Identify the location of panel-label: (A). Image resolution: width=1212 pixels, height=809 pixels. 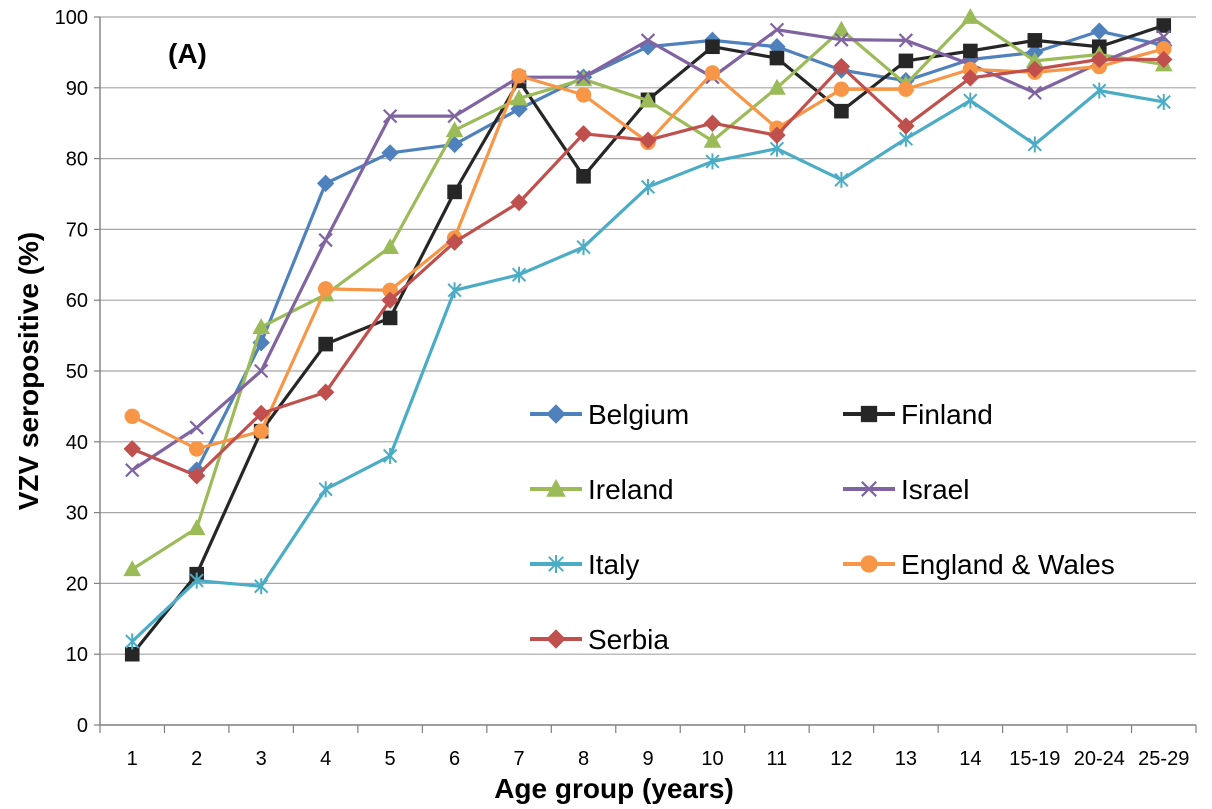
(187, 53).